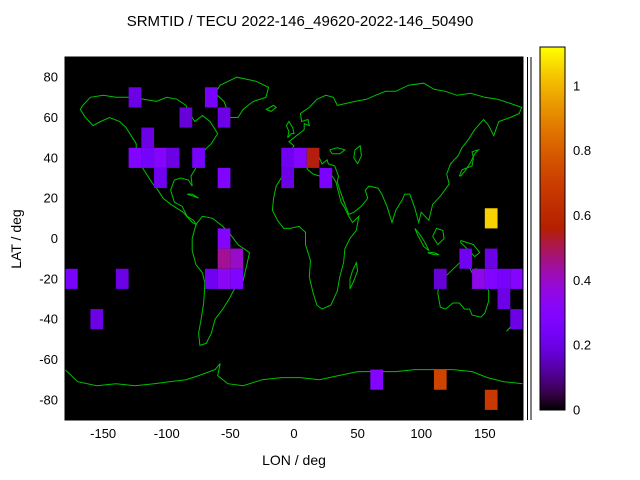  Describe the element at coordinates (48, 319) in the screenshot. I see `y-tick-label: -40` at that location.